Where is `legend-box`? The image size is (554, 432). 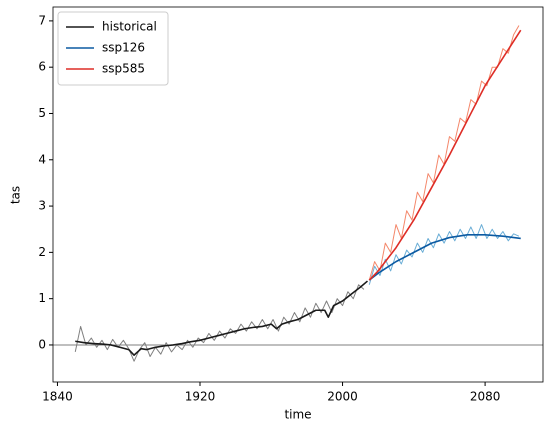 legend-box is located at coordinates (113, 48).